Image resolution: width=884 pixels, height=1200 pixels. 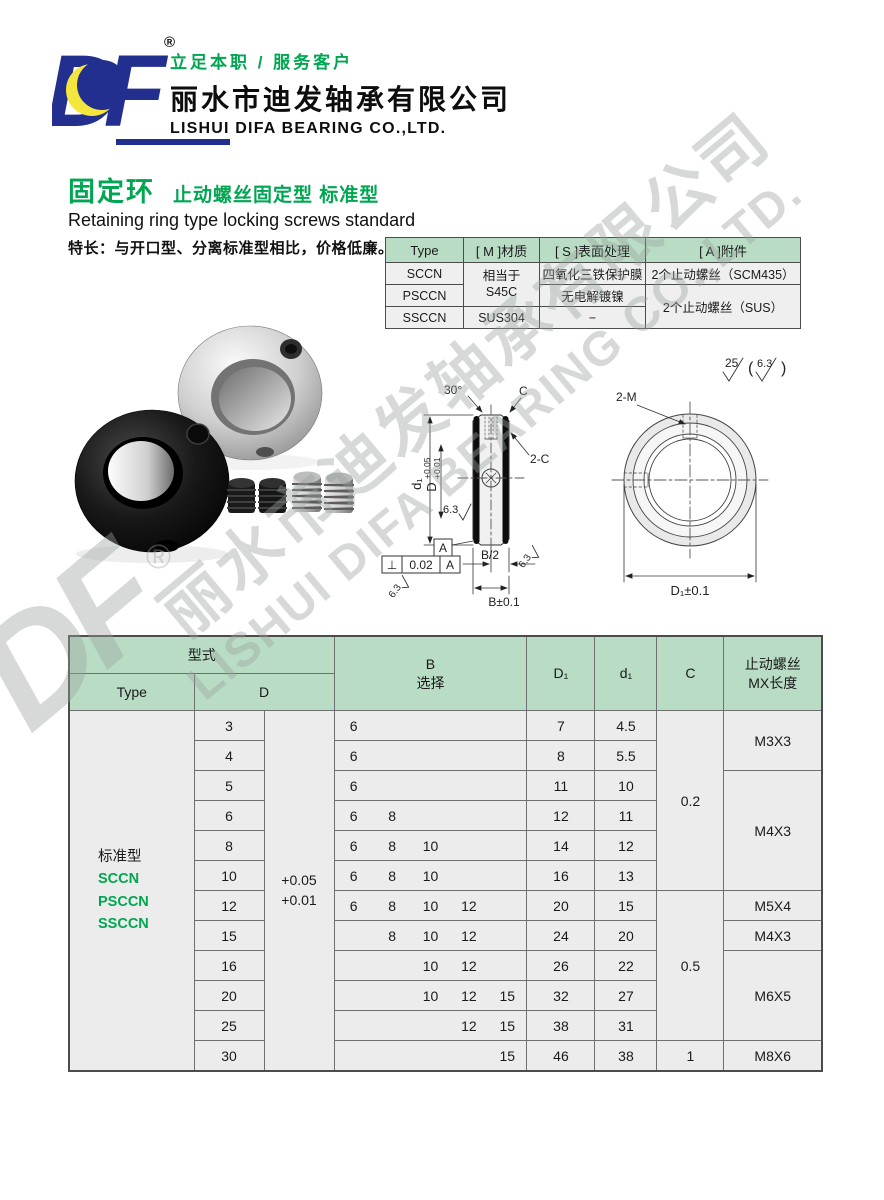 I want to click on dim-d-bore: D +0.05 +0.01, so click(x=433, y=481).